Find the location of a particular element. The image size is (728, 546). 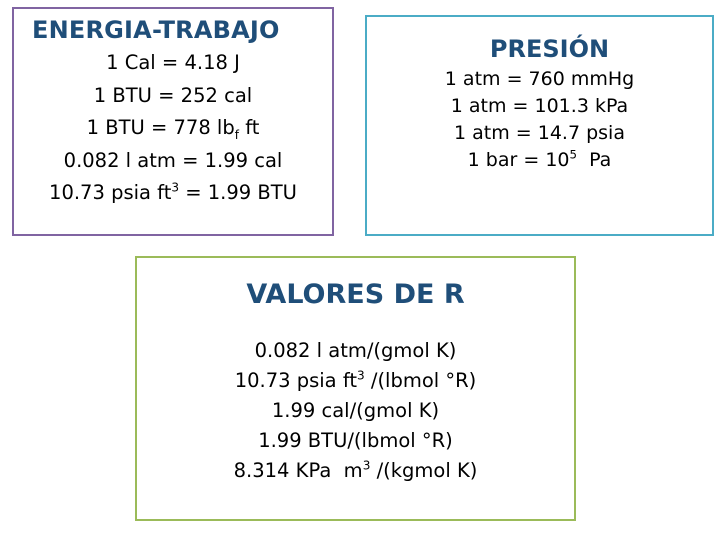

energia-line-btu-cal: 1 BTU = 252 cal is located at coordinates (173, 95).